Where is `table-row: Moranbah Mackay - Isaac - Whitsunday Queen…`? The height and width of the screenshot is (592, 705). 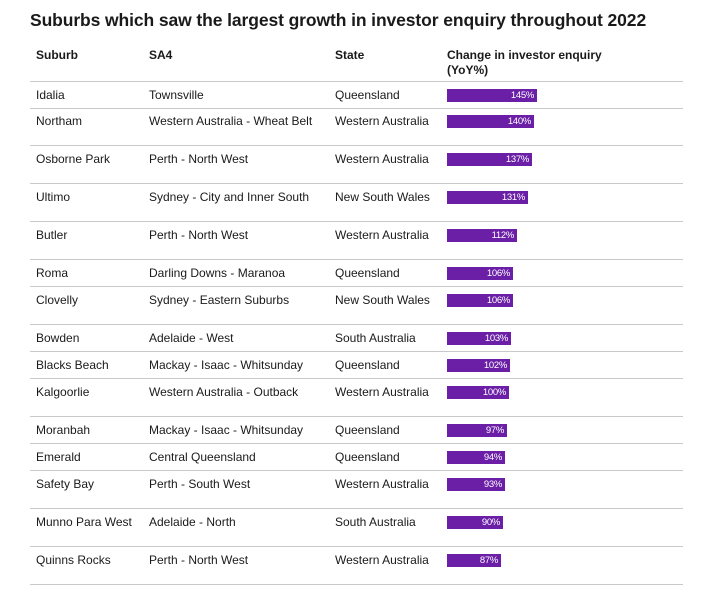
table-row: Moranbah Mackay - Isaac - Whitsunday Queen… is located at coordinates (356, 430).